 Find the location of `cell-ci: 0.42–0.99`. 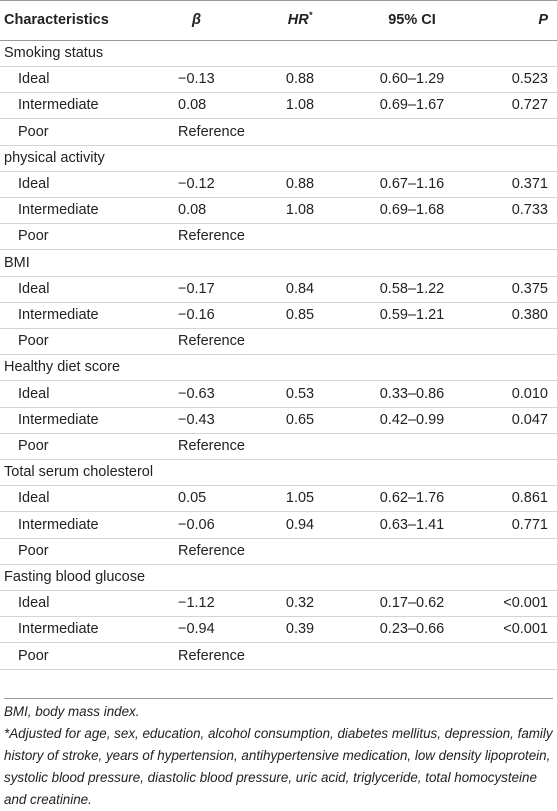

cell-ci: 0.42–0.99 is located at coordinates (412, 419).